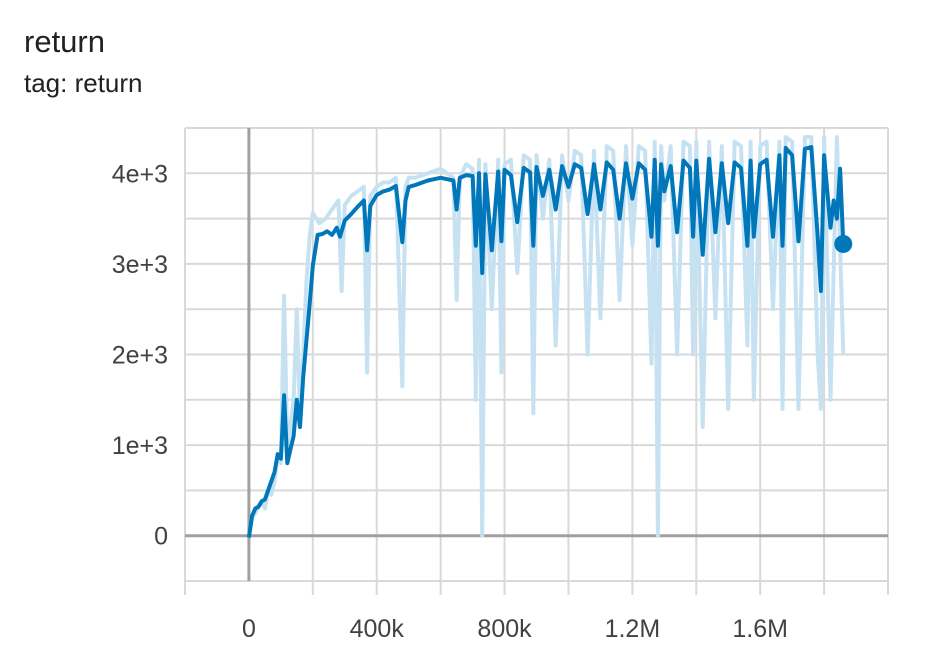 Image resolution: width=949 pixels, height=654 pixels. I want to click on x-tick-label: 0, so click(249, 629).